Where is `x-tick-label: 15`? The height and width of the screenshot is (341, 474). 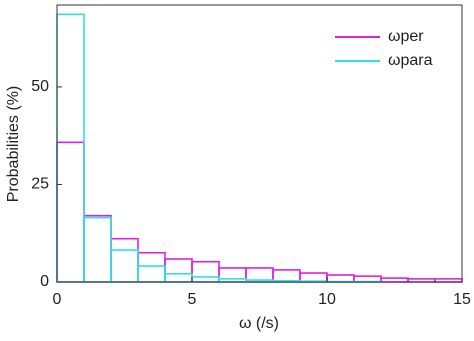 x-tick-label: 15 is located at coordinates (462, 299).